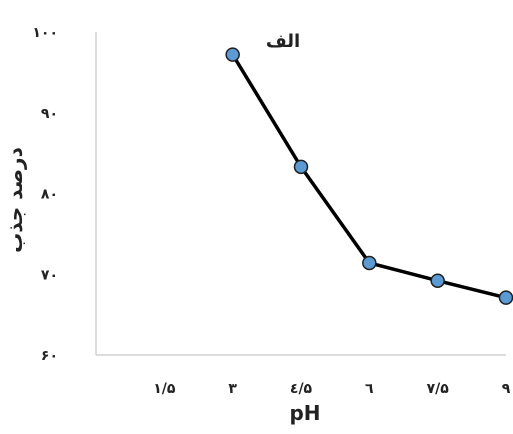  Describe the element at coordinates (506, 389) in the screenshot. I see `x-tick-label: ۹` at that location.